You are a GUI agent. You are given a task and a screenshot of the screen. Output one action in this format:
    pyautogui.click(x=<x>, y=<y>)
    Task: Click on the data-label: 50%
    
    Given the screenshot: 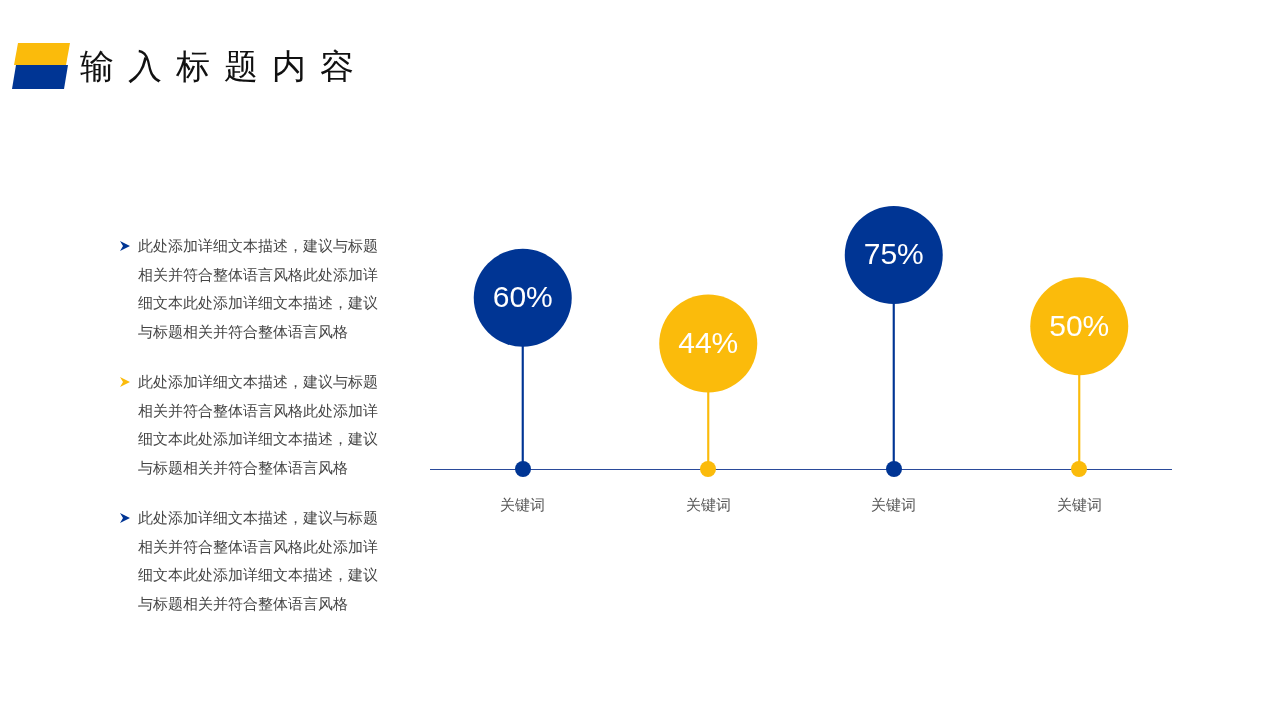 What is the action you would take?
    pyautogui.click(x=1079, y=325)
    